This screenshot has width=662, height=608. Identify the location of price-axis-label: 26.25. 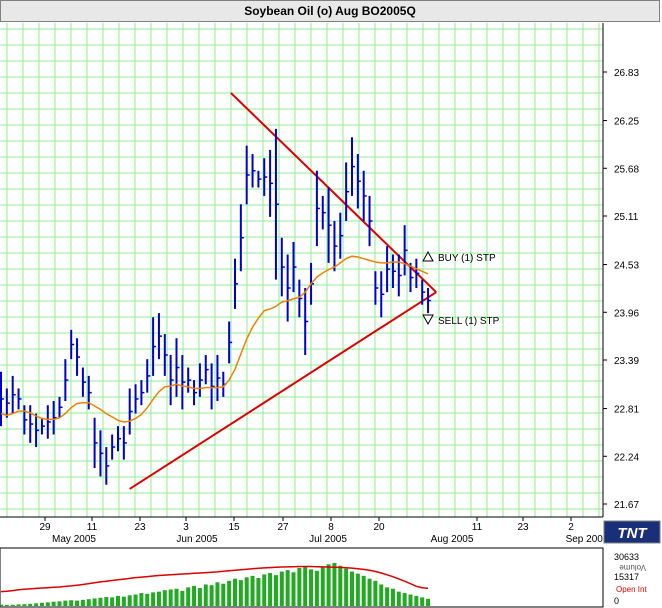
(626, 122).